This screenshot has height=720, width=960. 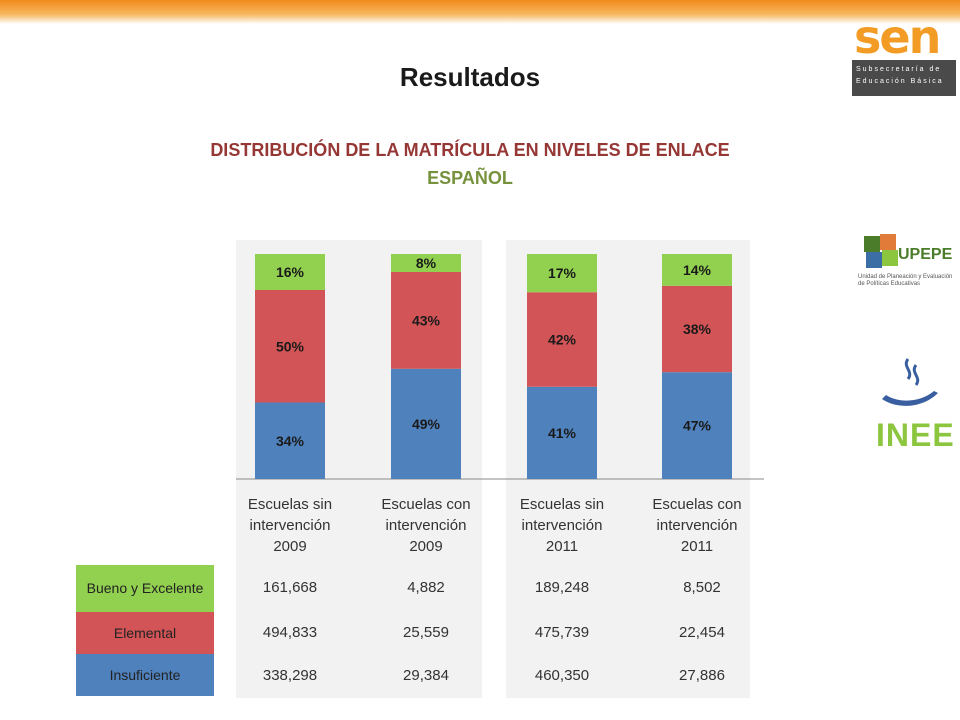 I want to click on data-label: 14%, so click(x=697, y=270).